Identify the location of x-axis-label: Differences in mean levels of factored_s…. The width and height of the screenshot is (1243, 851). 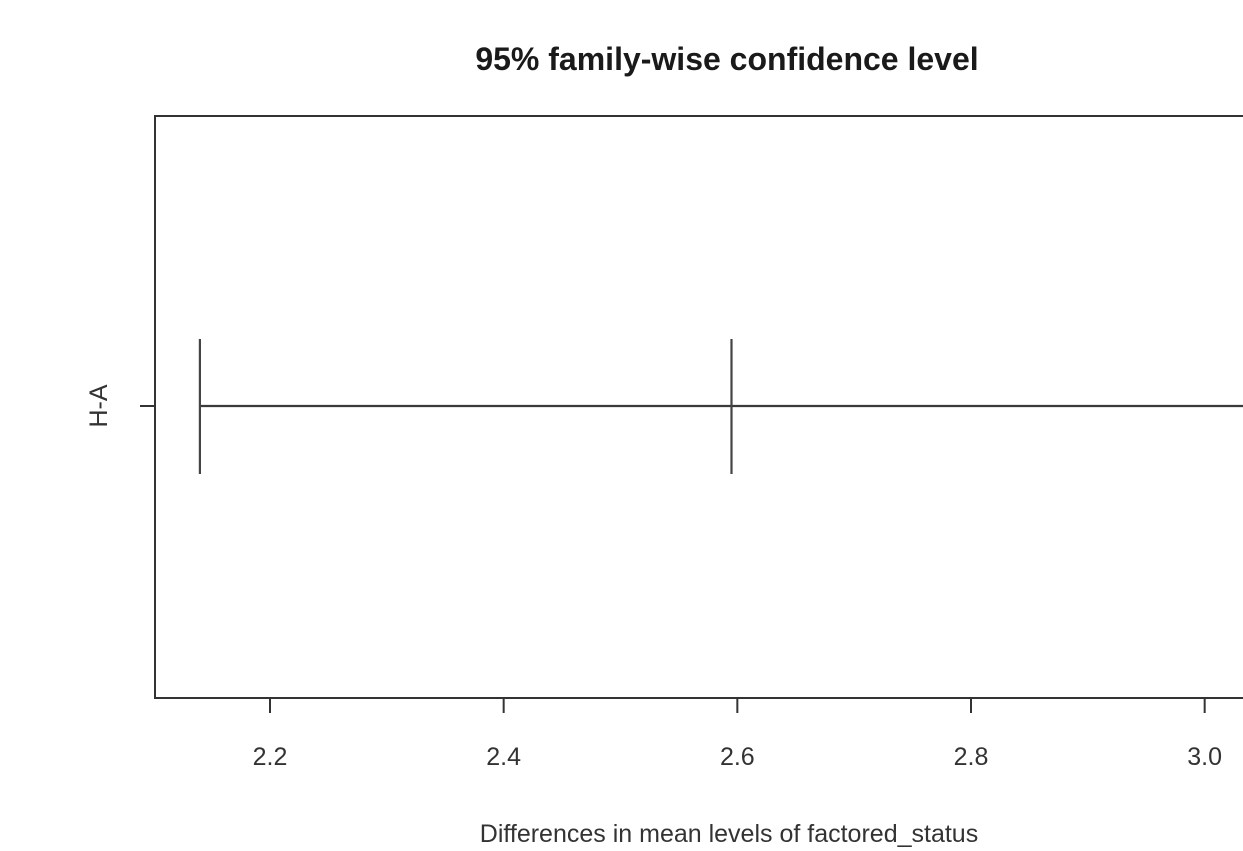
(729, 834).